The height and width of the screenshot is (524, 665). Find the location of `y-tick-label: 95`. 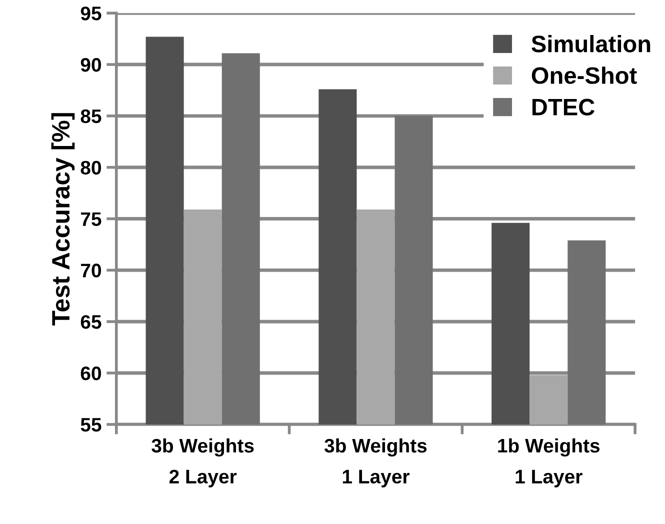

y-tick-label: 95 is located at coordinates (91, 13).